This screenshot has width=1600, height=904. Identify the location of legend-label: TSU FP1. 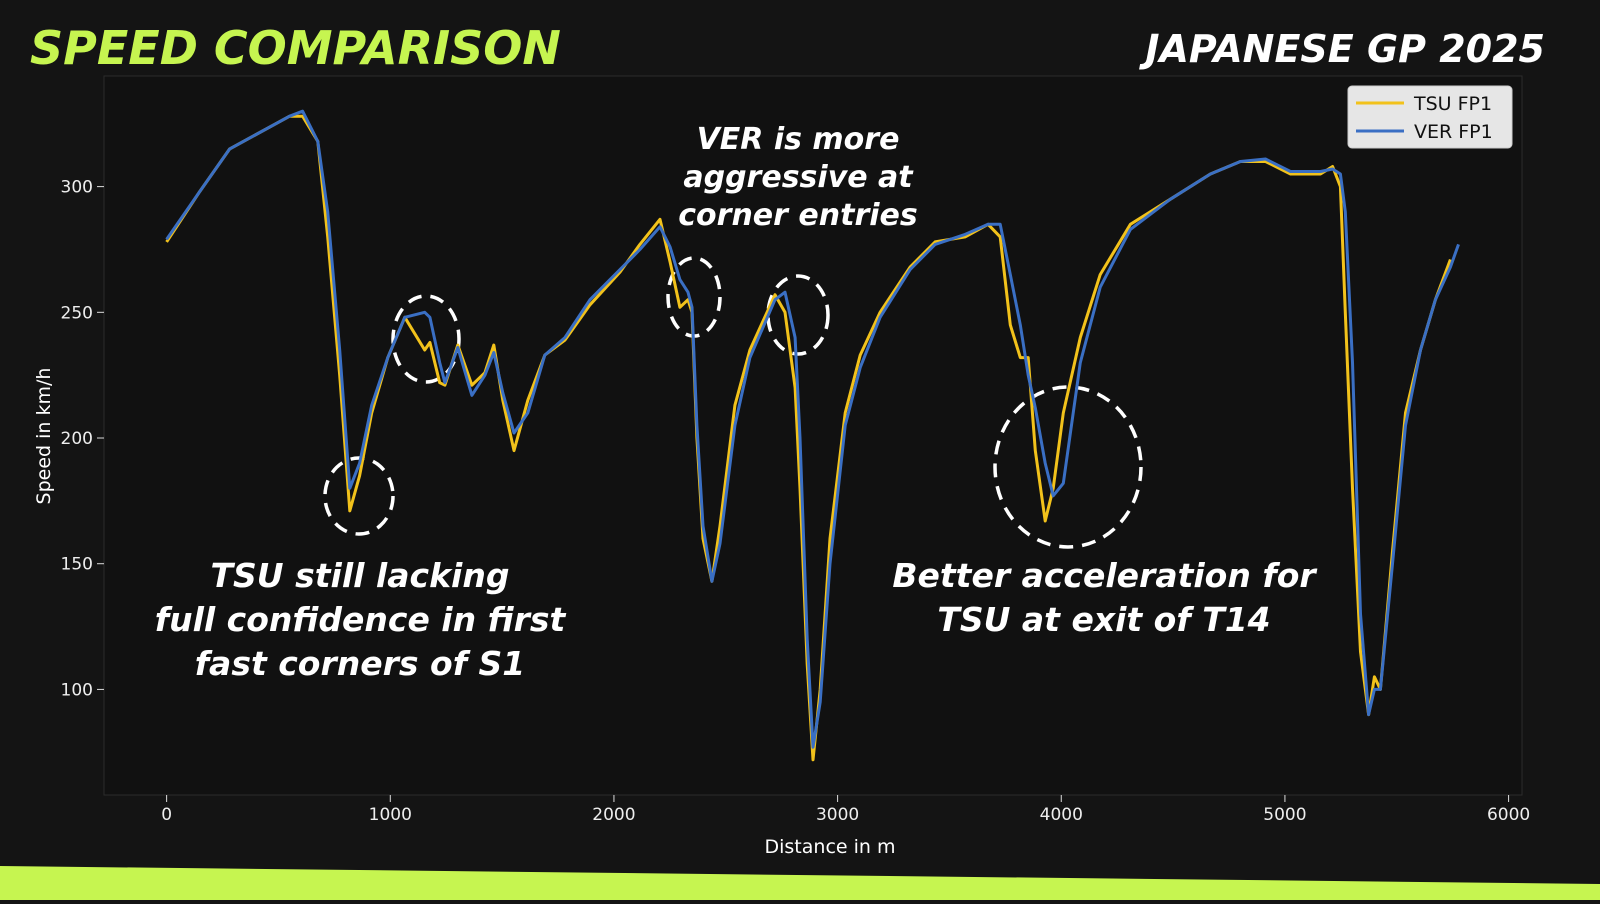
(1452, 104).